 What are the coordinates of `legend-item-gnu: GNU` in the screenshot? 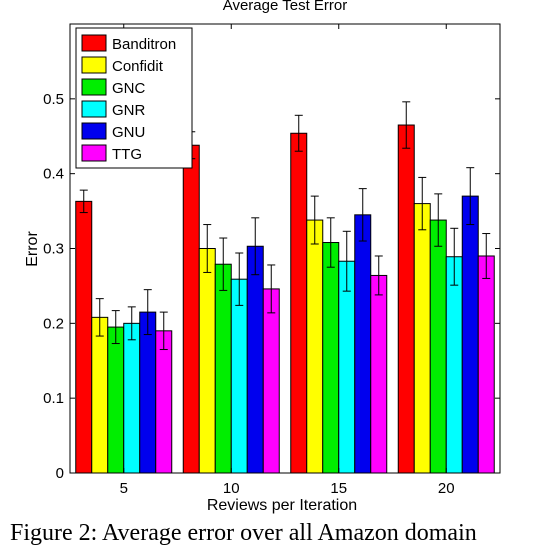 It's located at (113, 131).